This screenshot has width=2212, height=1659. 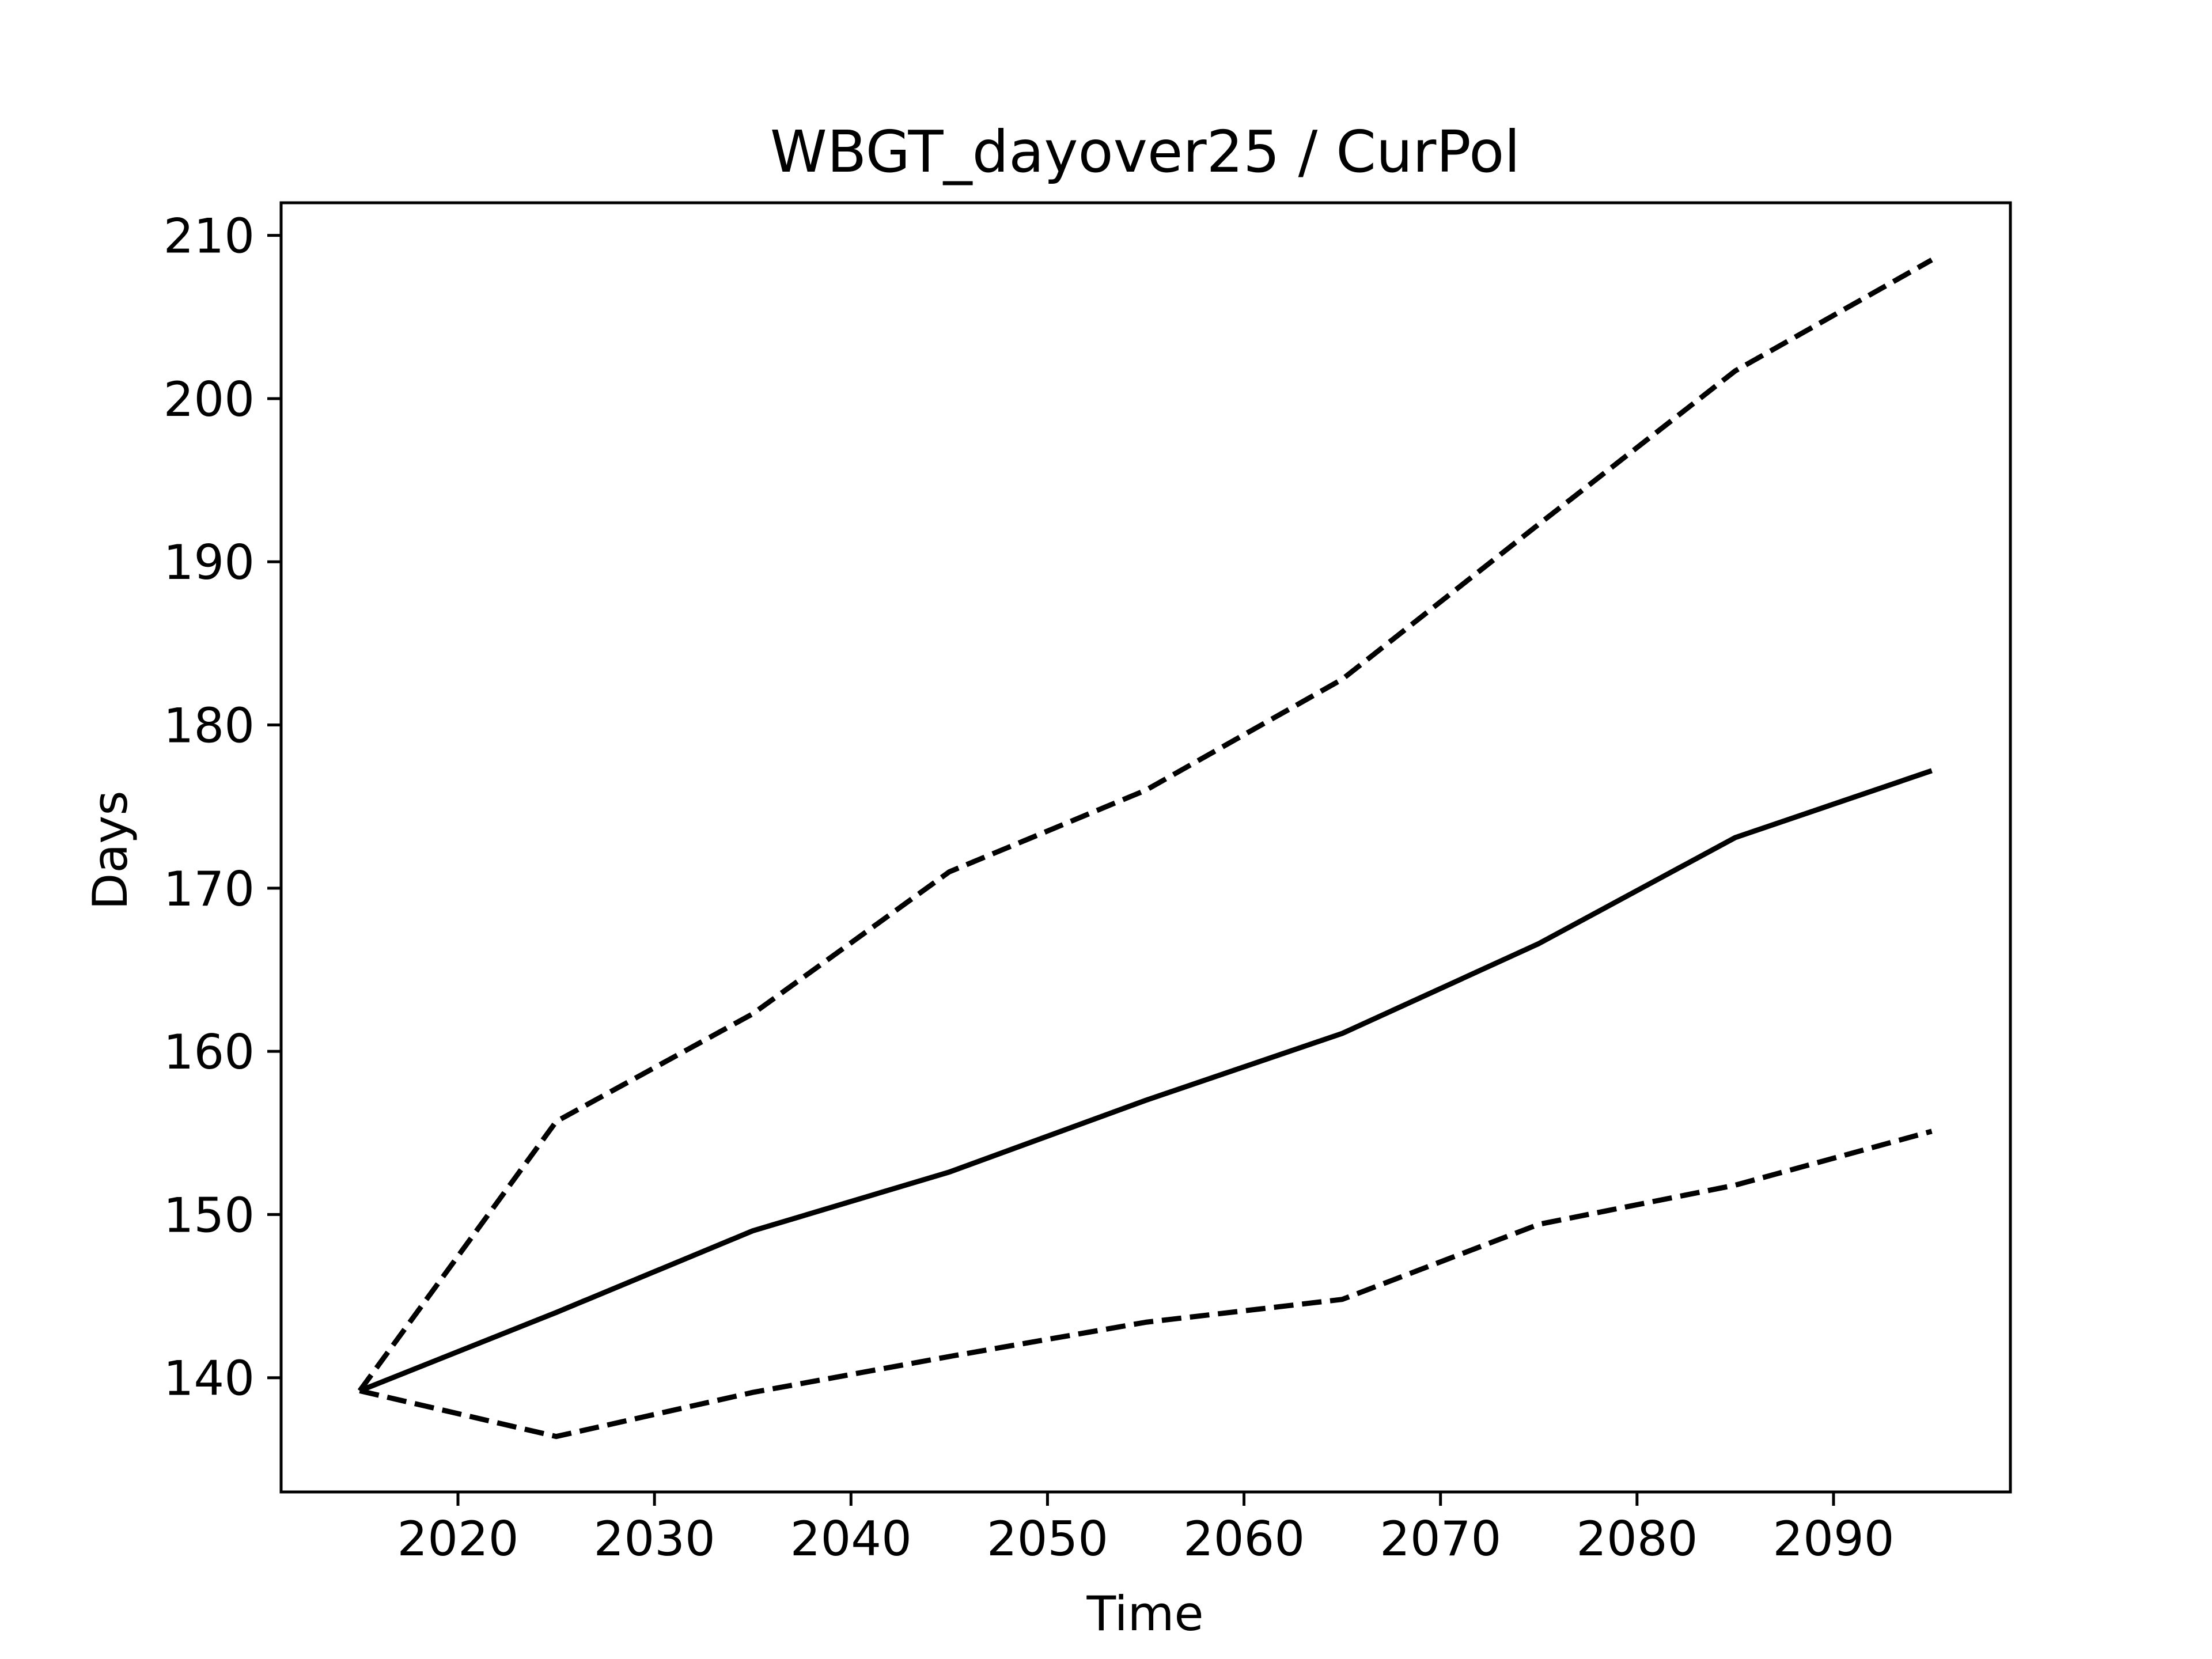 What do you see at coordinates (209, 1379) in the screenshot?
I see `y-tick-label: 140` at bounding box center [209, 1379].